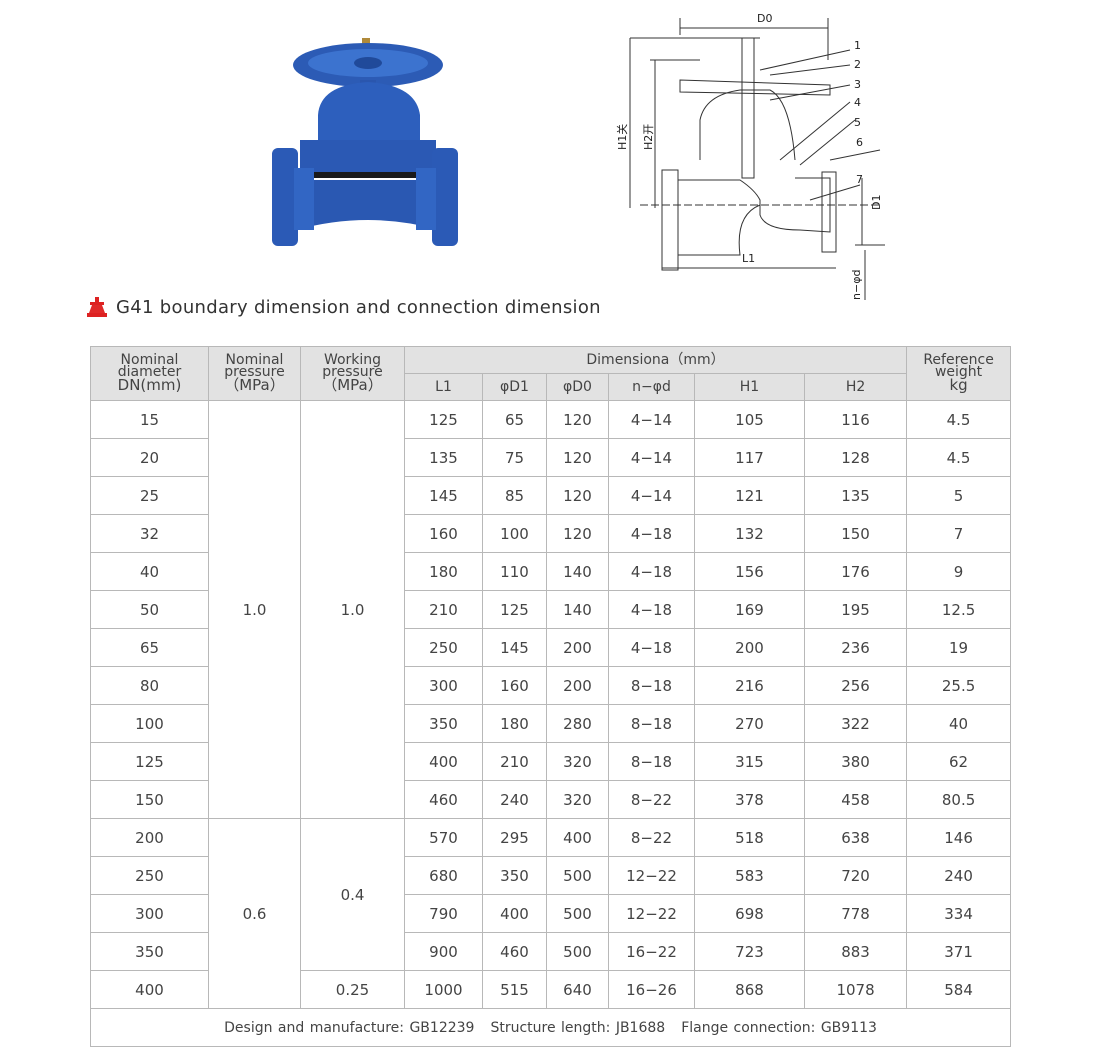 The image size is (1098, 1054). I want to click on label-d1: D1, so click(876, 202).